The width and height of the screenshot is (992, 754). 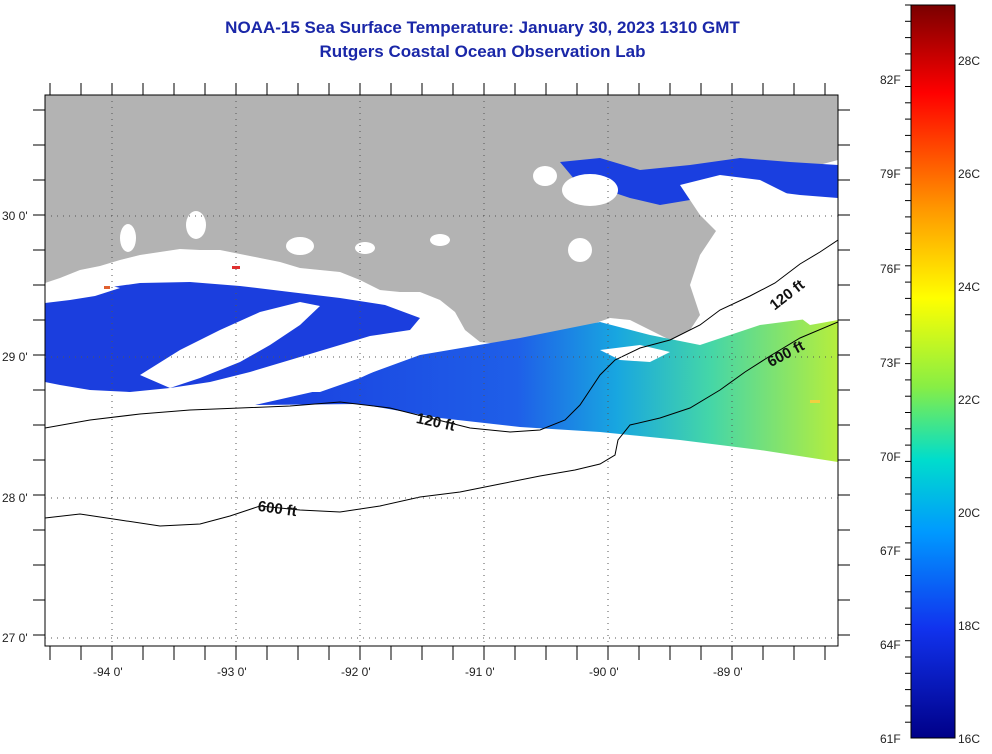 I want to click on colorbar-f-label: 79F, so click(x=890, y=174).